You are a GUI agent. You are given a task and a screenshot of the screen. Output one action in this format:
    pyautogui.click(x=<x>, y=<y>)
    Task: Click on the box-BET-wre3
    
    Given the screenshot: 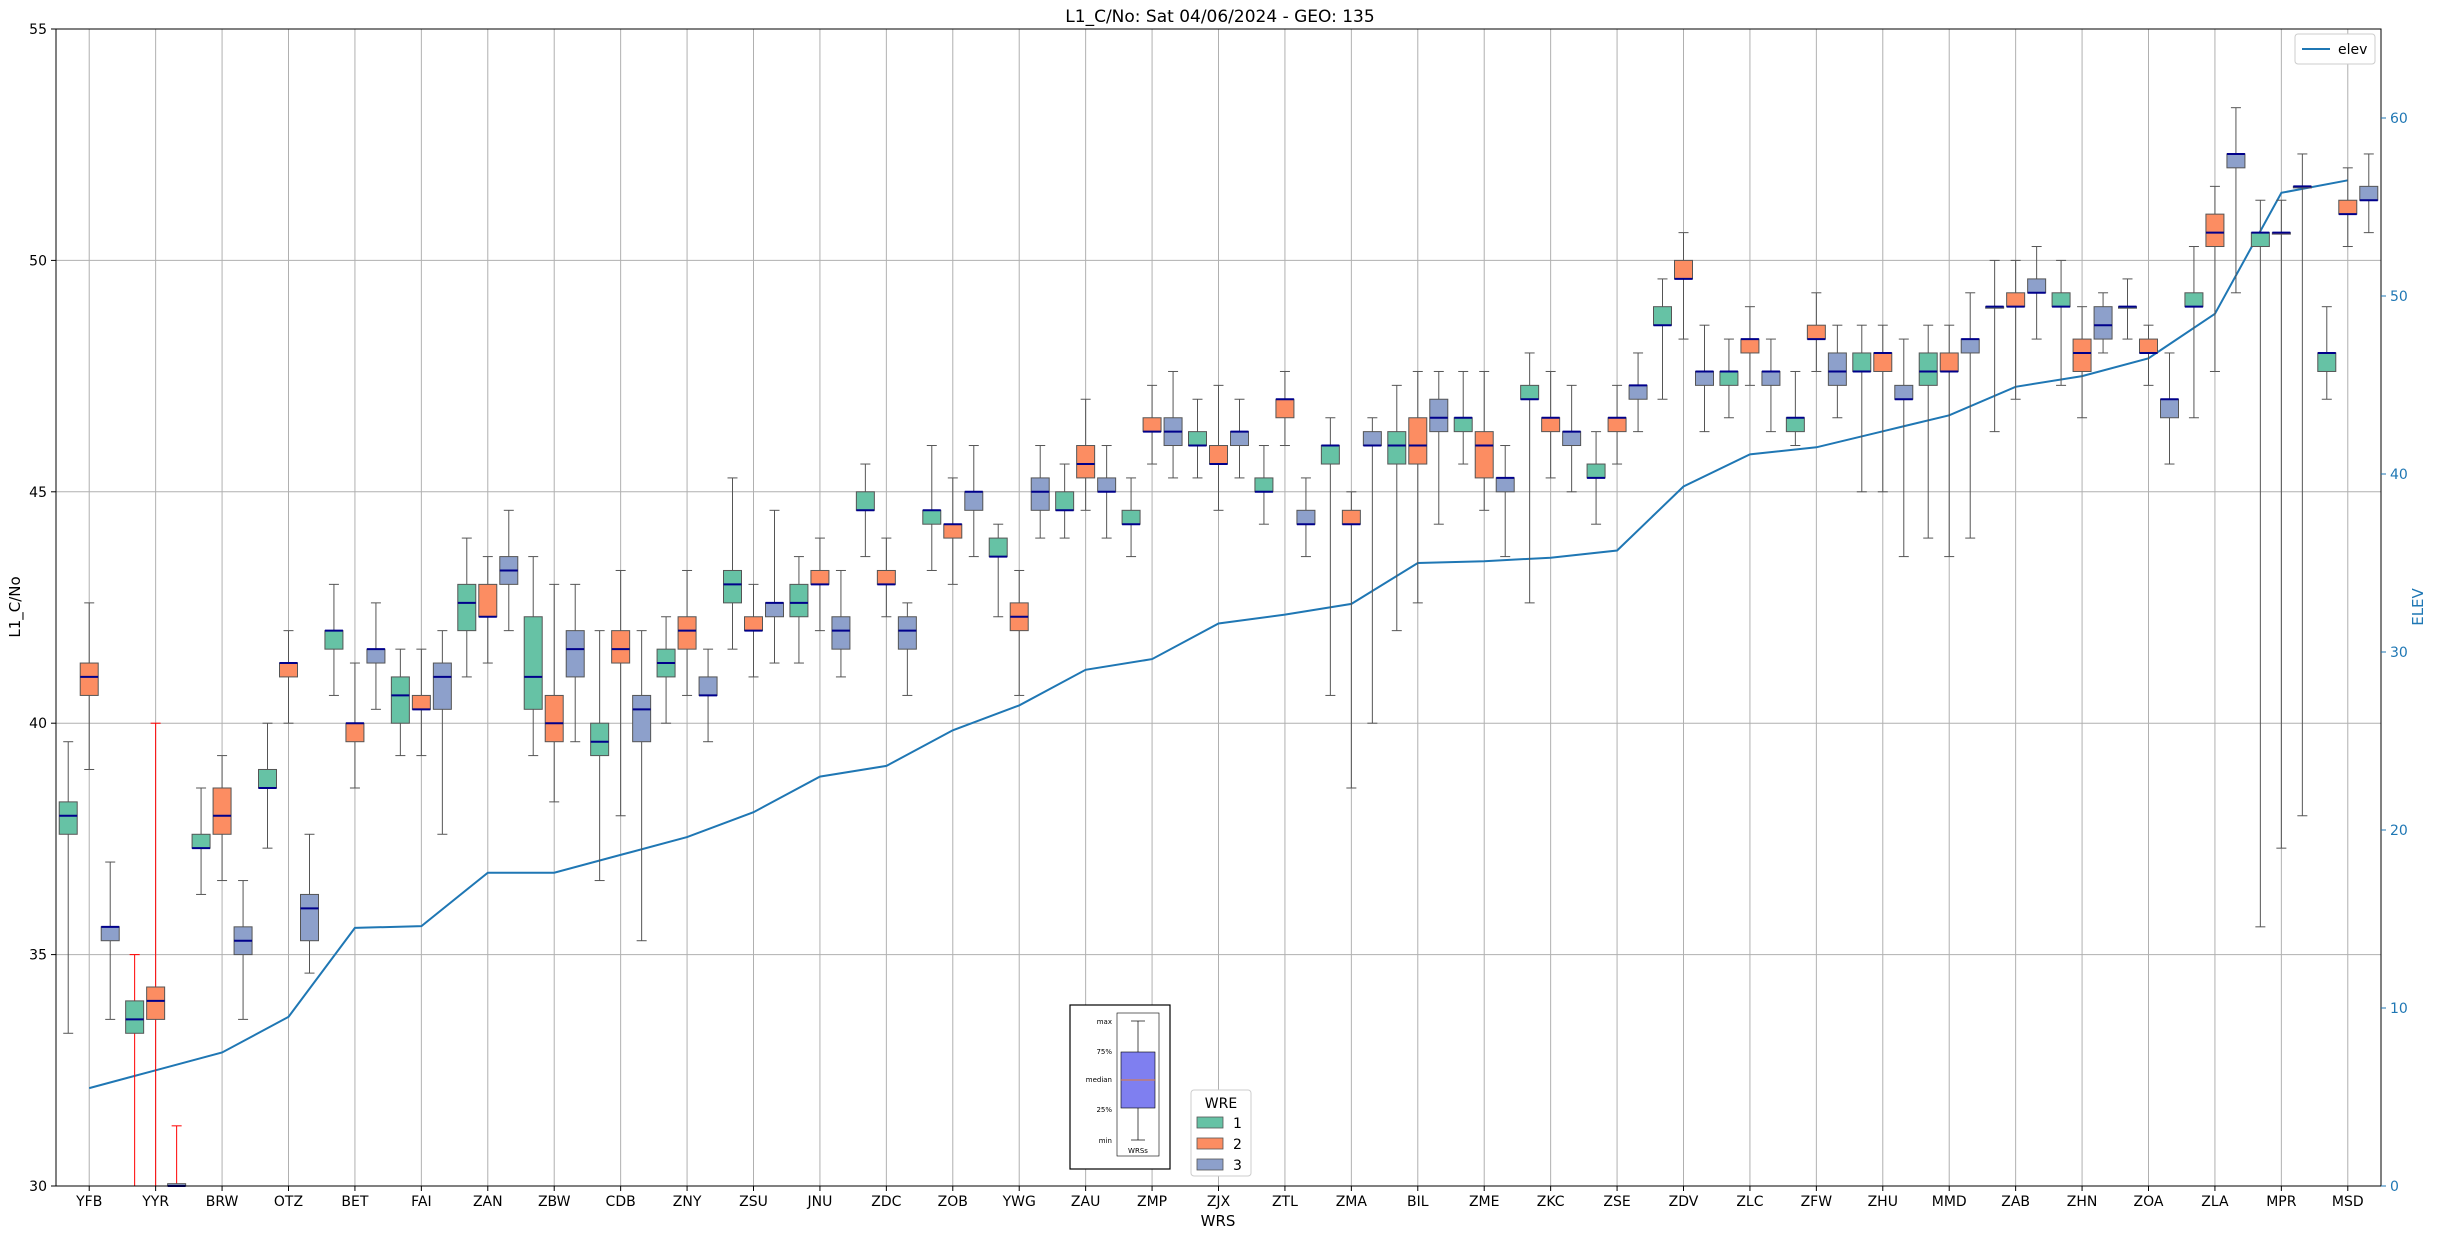 What is the action you would take?
    pyautogui.click(x=376, y=656)
    